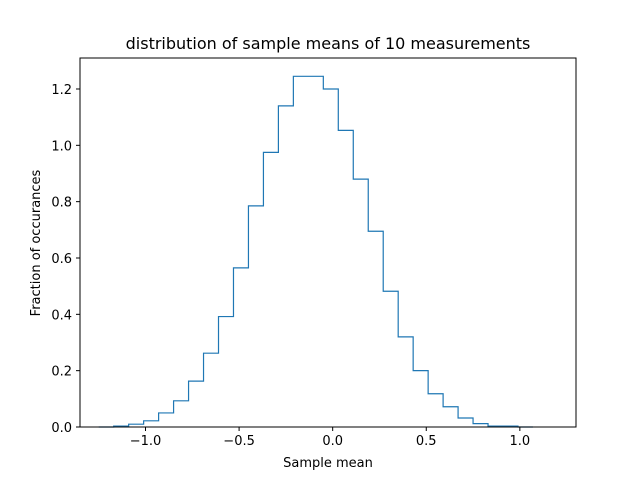  Describe the element at coordinates (520, 441) in the screenshot. I see `x-tick-label: 1.0` at that location.